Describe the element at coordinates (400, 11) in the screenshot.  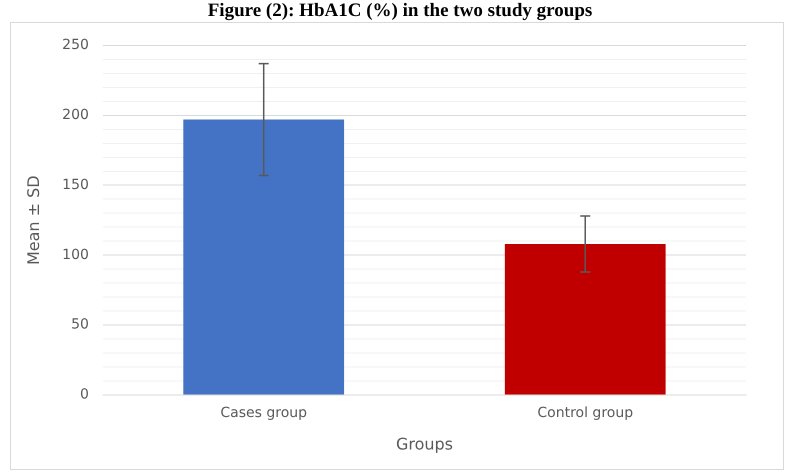
I see `chart-title: Figure (2): HbA1C (%) in the two study groups` at that location.